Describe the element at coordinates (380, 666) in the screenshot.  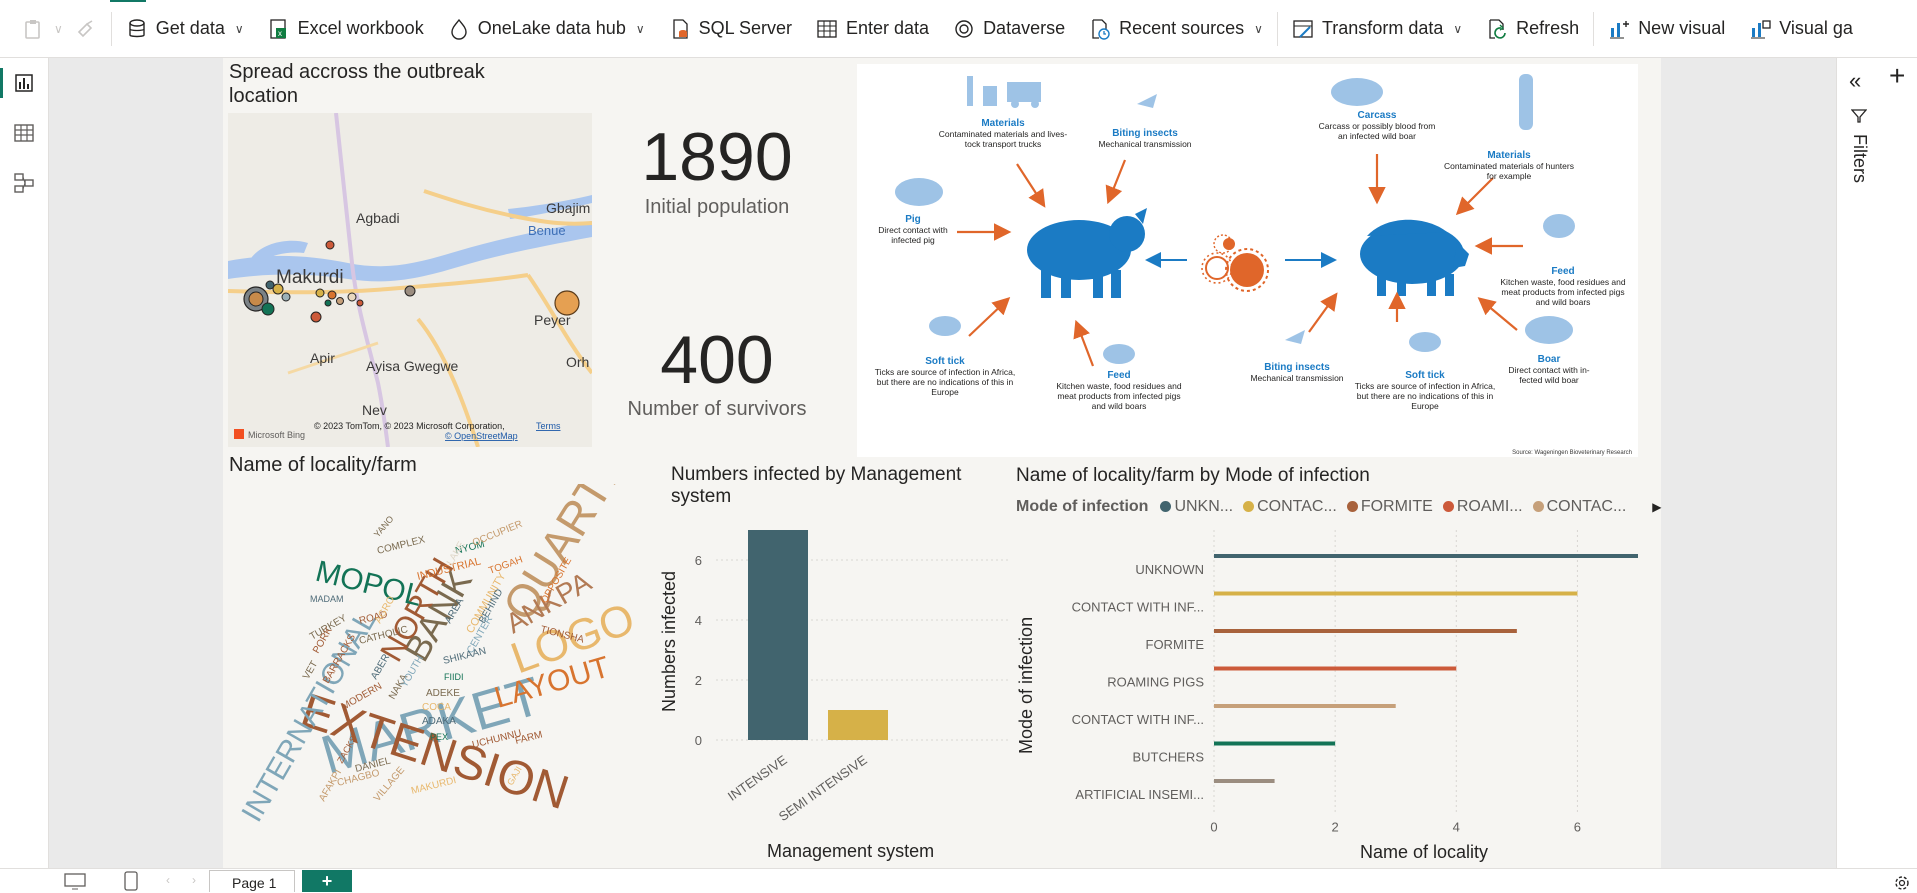
I see `wordcloud-word: ABER` at that location.